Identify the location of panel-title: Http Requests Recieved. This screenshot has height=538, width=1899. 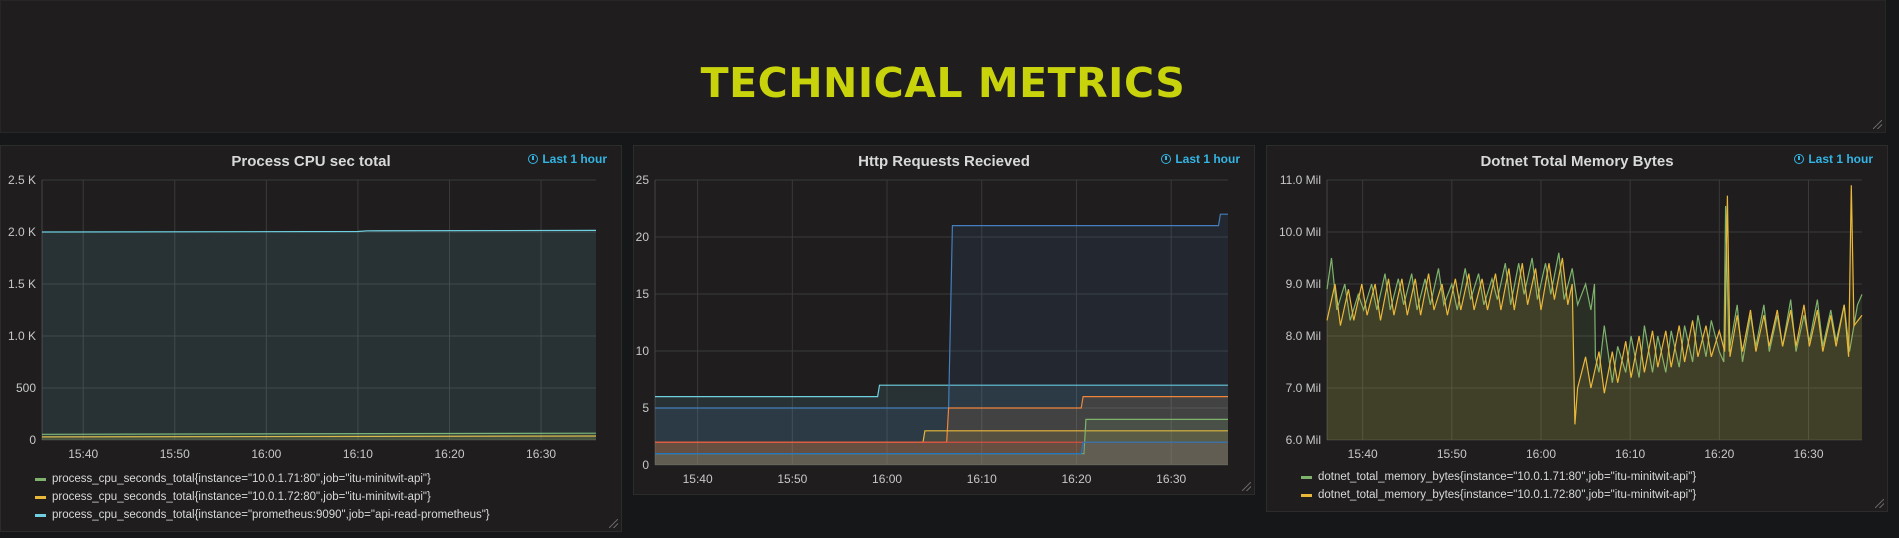
(944, 161).